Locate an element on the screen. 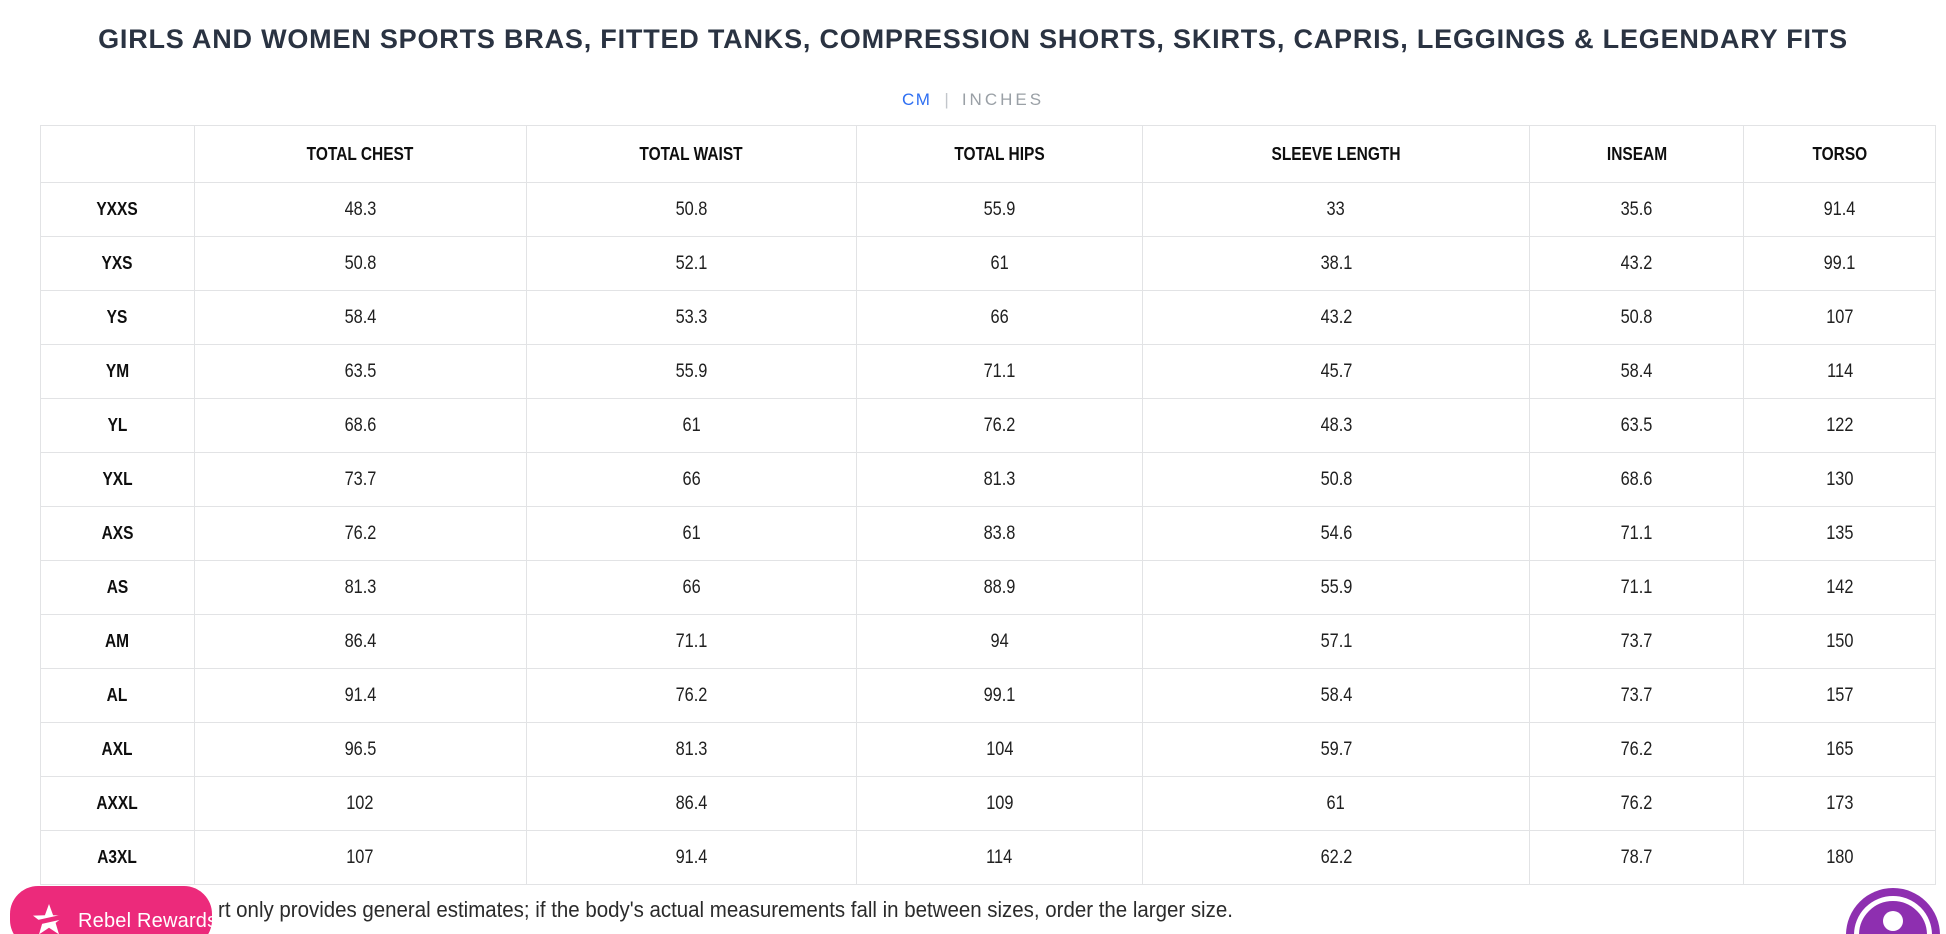 This screenshot has height=934, width=1946. size-label: YL is located at coordinates (117, 425).